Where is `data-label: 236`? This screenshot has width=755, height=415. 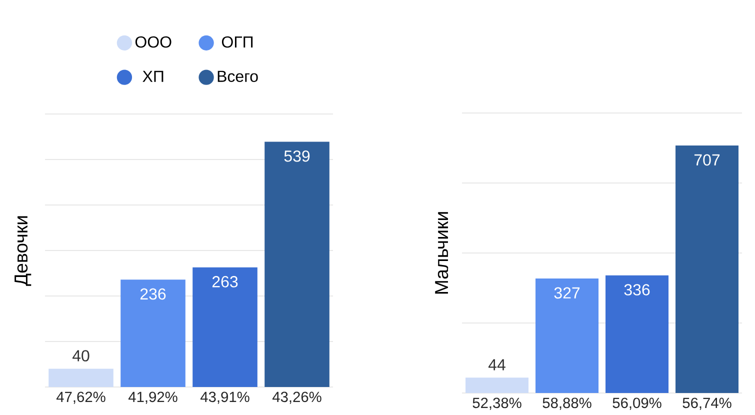 data-label: 236 is located at coordinates (153, 294).